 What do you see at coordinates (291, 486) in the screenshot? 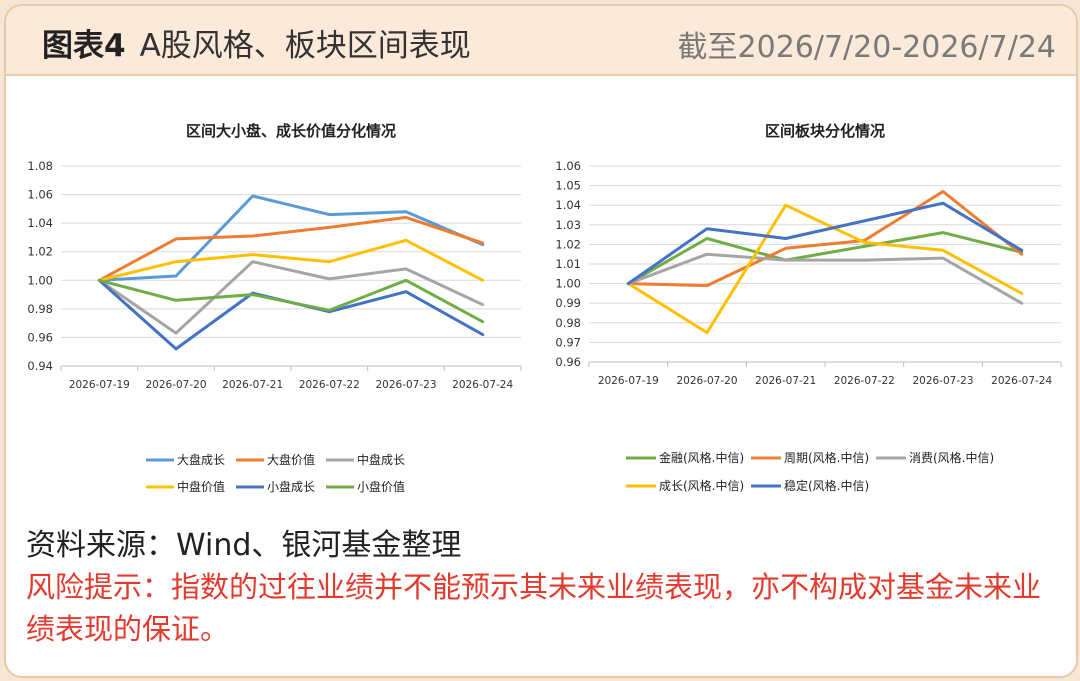
I see `legend-label: 小盘成长` at bounding box center [291, 486].